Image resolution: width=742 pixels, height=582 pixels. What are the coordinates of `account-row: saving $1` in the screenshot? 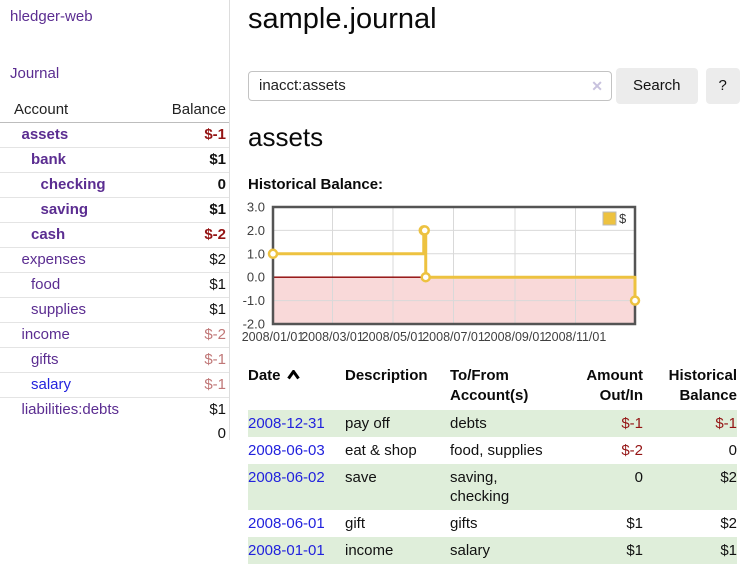 It's located at (114, 210).